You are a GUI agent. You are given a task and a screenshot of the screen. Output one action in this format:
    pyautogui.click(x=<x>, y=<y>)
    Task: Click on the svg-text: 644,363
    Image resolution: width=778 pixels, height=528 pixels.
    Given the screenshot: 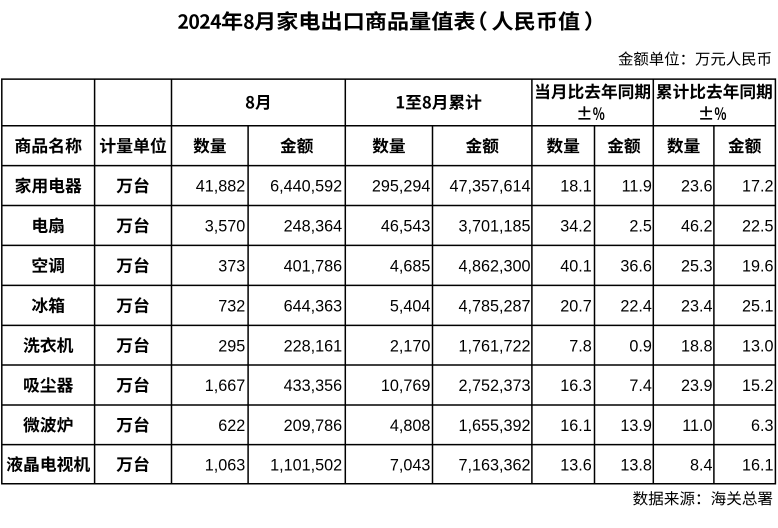 What is the action you would take?
    pyautogui.click(x=313, y=307)
    